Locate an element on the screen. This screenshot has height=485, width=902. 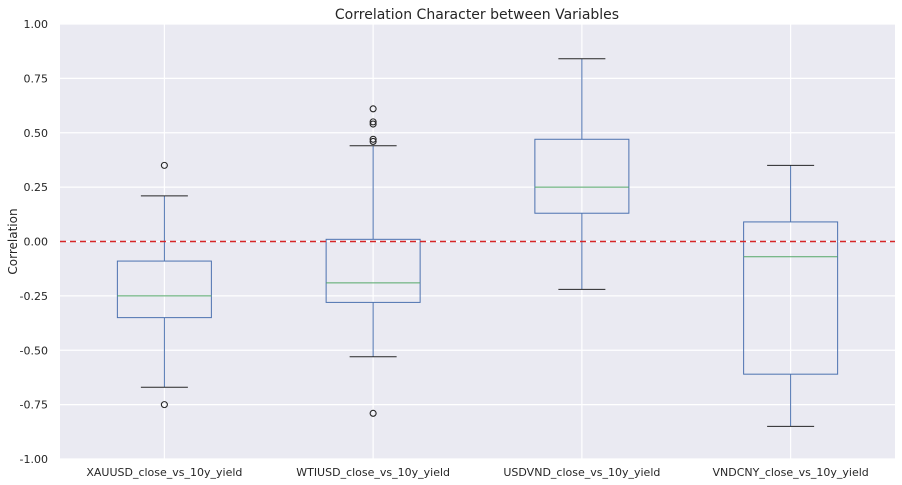
box-USDVND_close_vs_10y_yield is located at coordinates (582, 174).